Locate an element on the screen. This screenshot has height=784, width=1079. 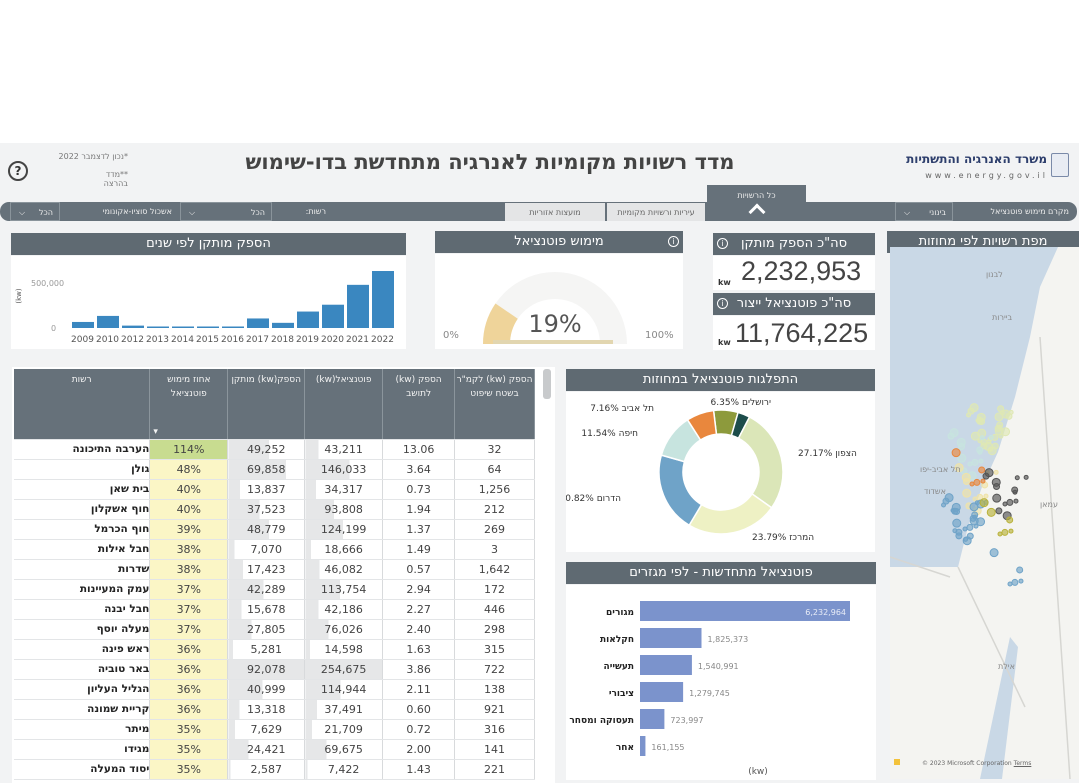
capacity-per-resident: 0.60 is located at coordinates (419, 709).